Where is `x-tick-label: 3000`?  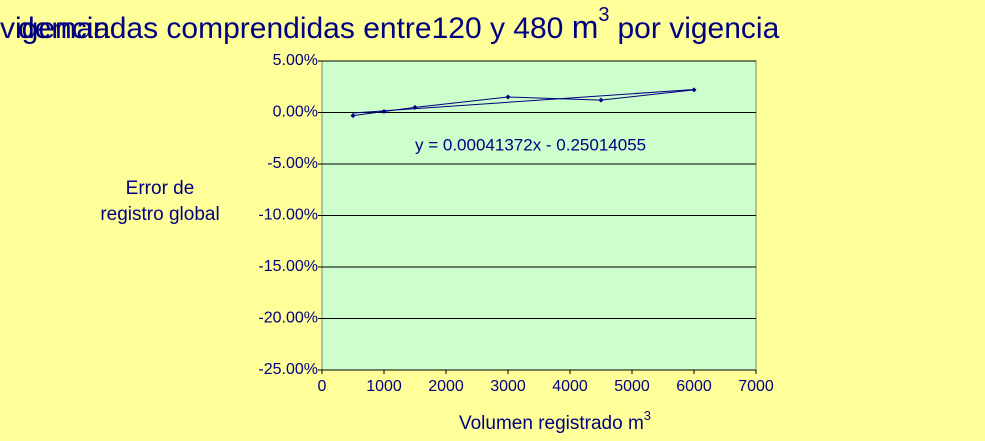 x-tick-label: 3000 is located at coordinates (508, 386).